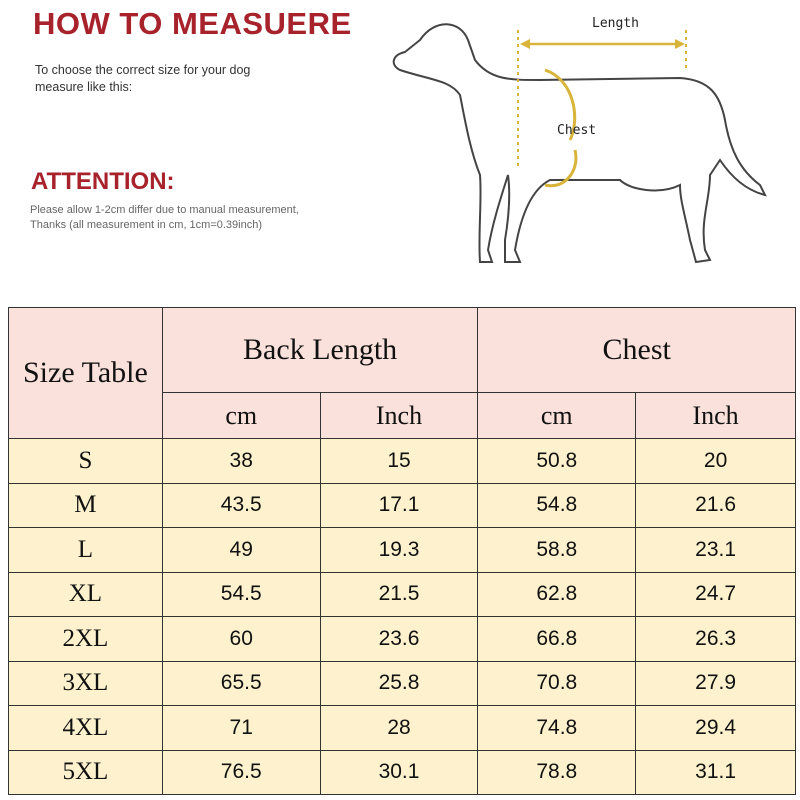 The width and height of the screenshot is (800, 800). Describe the element at coordinates (85, 461) in the screenshot. I see `size-cell: S` at that location.